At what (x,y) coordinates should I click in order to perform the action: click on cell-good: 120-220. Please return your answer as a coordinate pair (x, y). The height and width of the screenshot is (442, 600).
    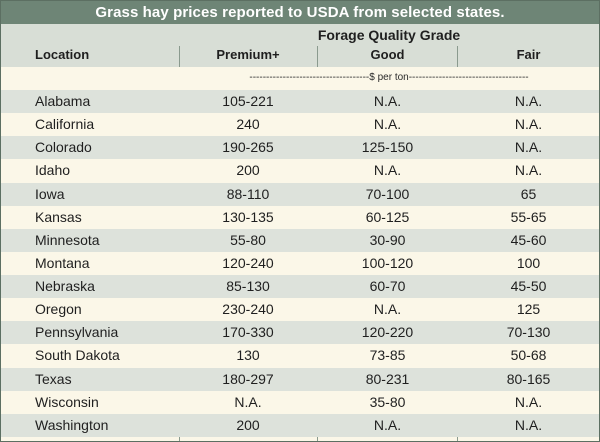
    Looking at the image, I should click on (387, 332).